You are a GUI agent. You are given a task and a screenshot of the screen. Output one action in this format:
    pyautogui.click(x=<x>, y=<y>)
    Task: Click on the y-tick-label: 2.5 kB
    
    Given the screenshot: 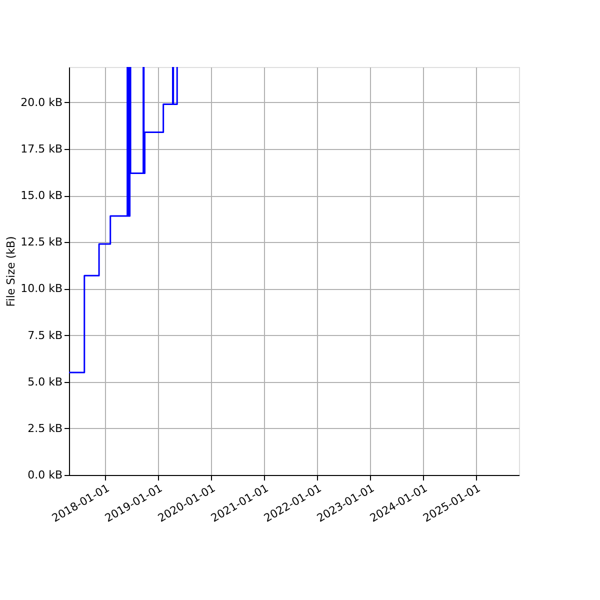 What is the action you would take?
    pyautogui.click(x=45, y=428)
    